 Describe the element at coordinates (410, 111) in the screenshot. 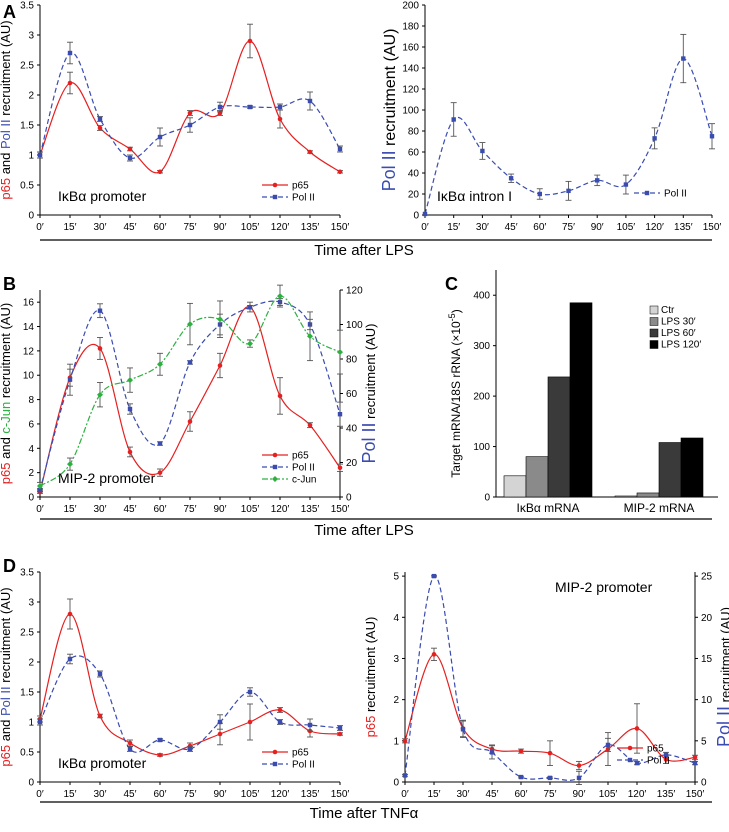

I see `y-tick-label: 100` at that location.